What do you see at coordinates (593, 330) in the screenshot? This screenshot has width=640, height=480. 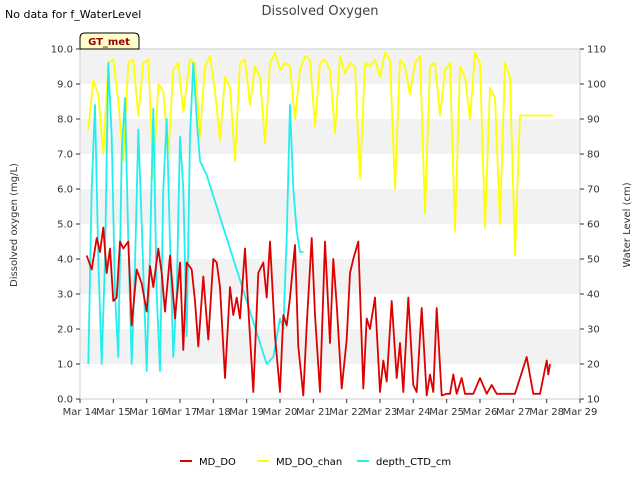 I see `y2-tick-label: 30` at bounding box center [593, 330].